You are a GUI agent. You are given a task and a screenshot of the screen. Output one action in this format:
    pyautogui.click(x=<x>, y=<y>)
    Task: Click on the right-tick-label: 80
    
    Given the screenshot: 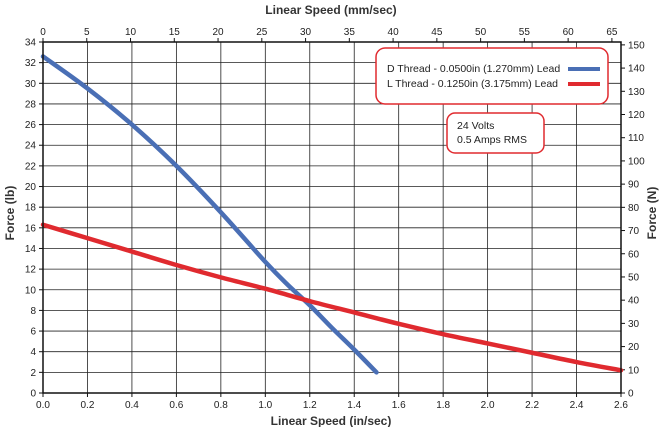 What is the action you would take?
    pyautogui.click(x=634, y=208)
    